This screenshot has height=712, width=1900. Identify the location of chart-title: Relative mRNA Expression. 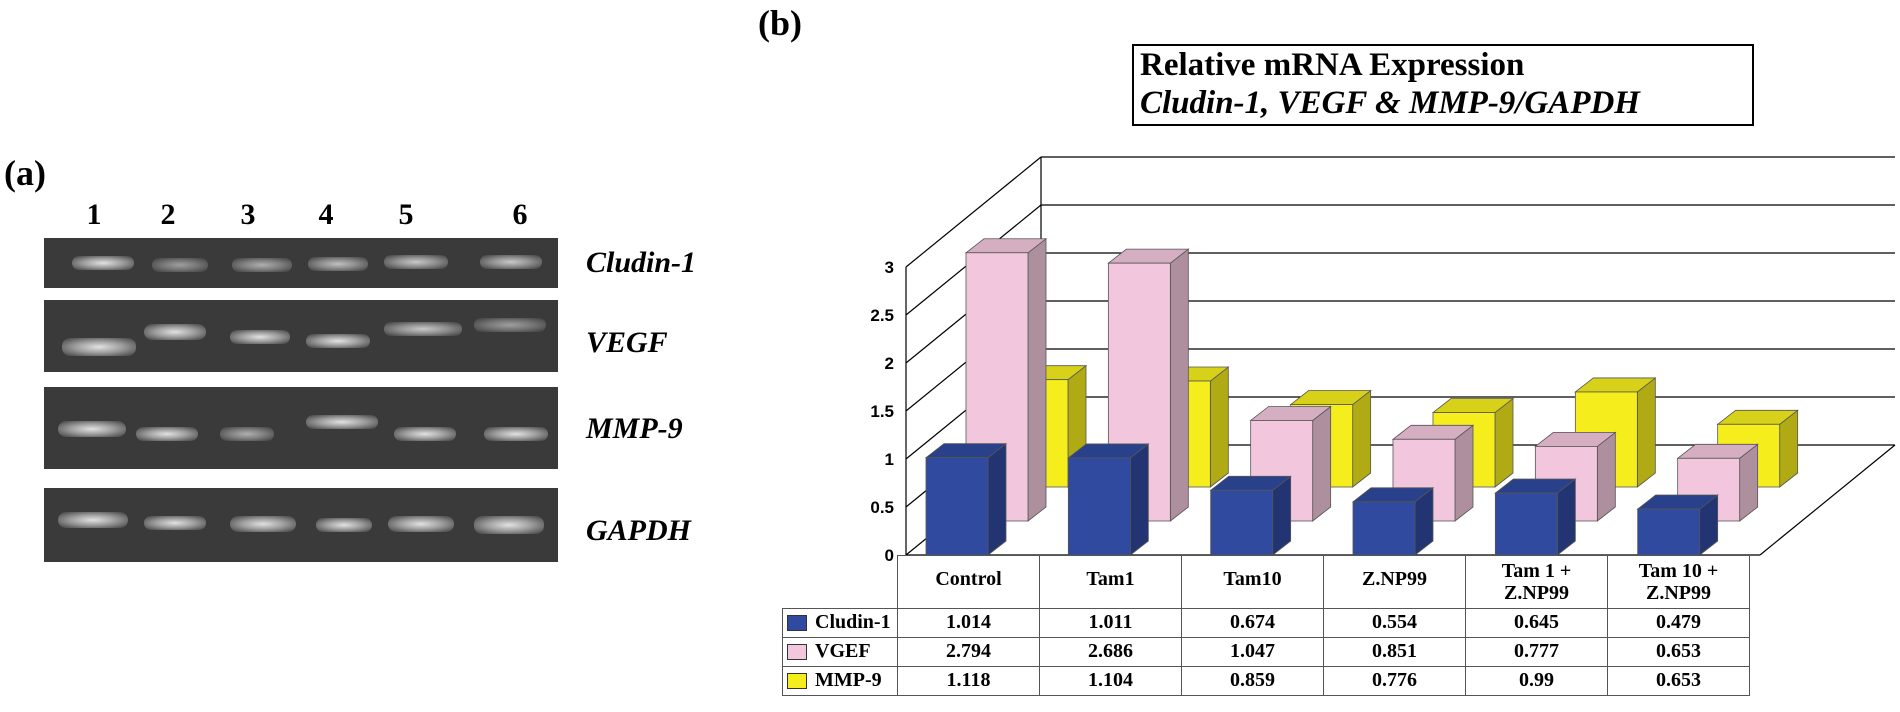
(1332, 65).